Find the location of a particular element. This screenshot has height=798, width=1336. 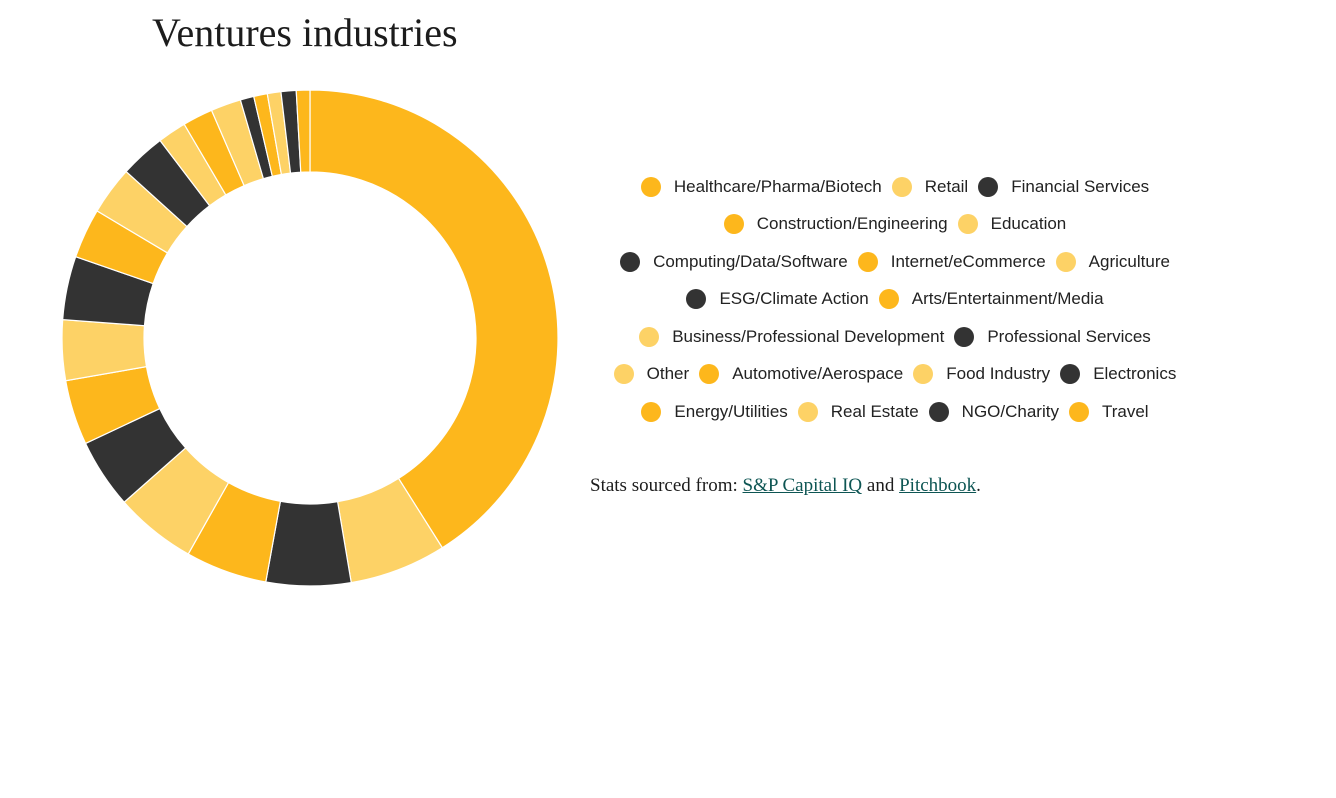

legend-item-internet-ecommerce: Internet/eCommerce is located at coordinates (951, 261).